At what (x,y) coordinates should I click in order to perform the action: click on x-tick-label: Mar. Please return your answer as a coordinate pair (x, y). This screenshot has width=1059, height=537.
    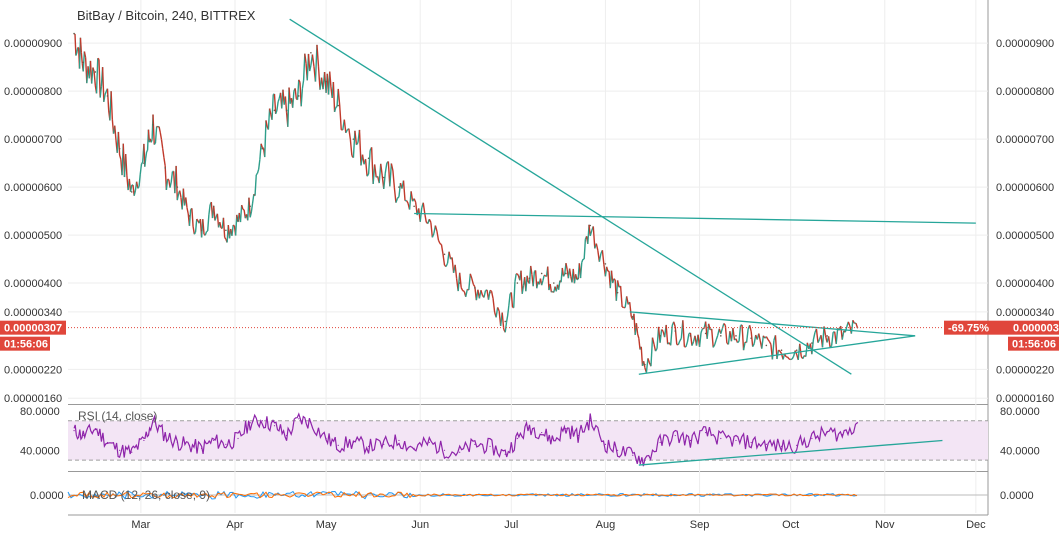
    Looking at the image, I should click on (140, 525).